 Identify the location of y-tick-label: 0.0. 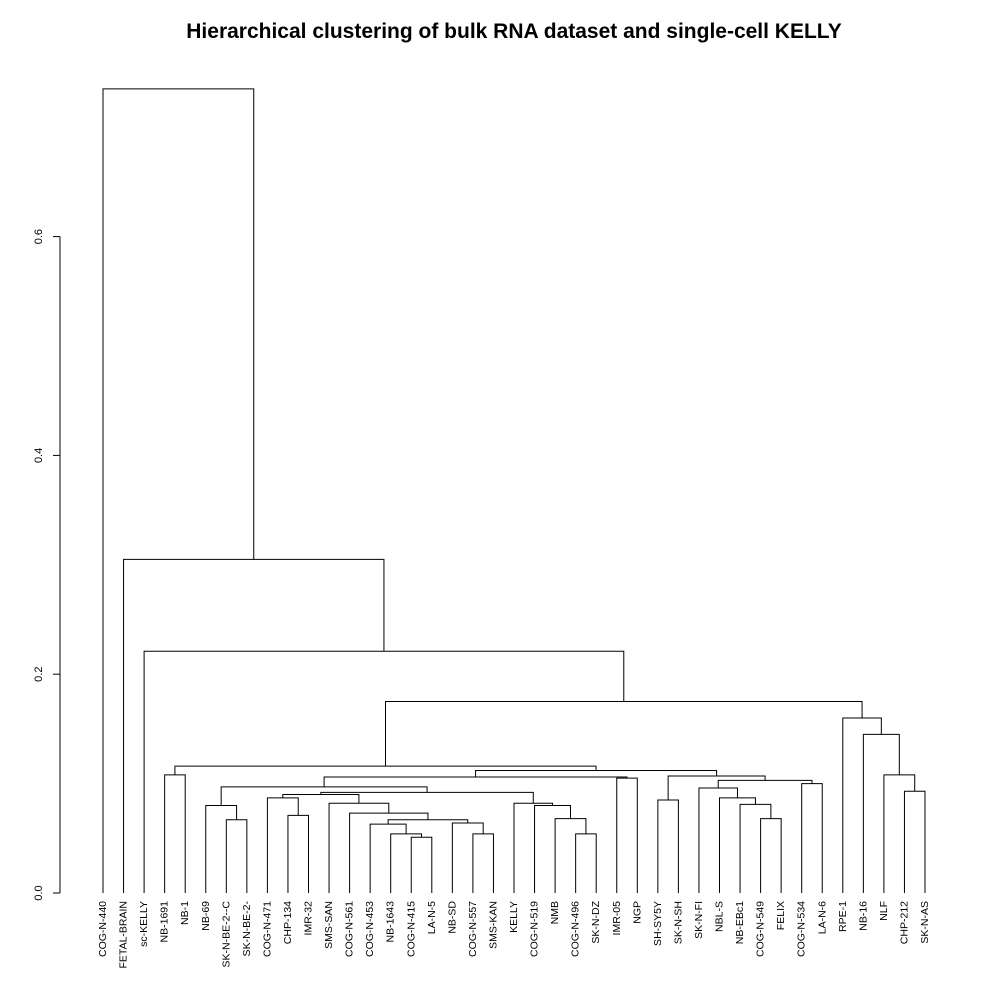
(39, 892).